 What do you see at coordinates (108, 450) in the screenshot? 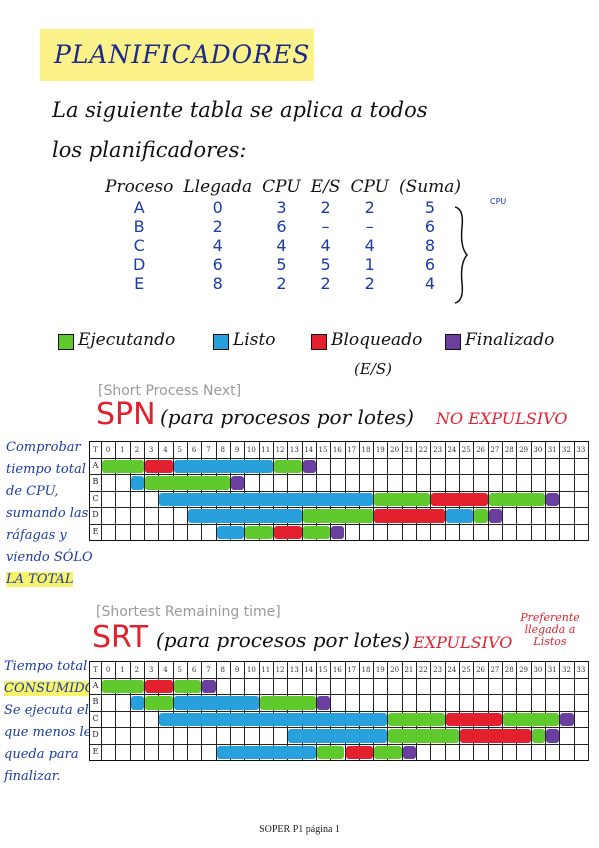
I see `spn-time-header: 0` at bounding box center [108, 450].